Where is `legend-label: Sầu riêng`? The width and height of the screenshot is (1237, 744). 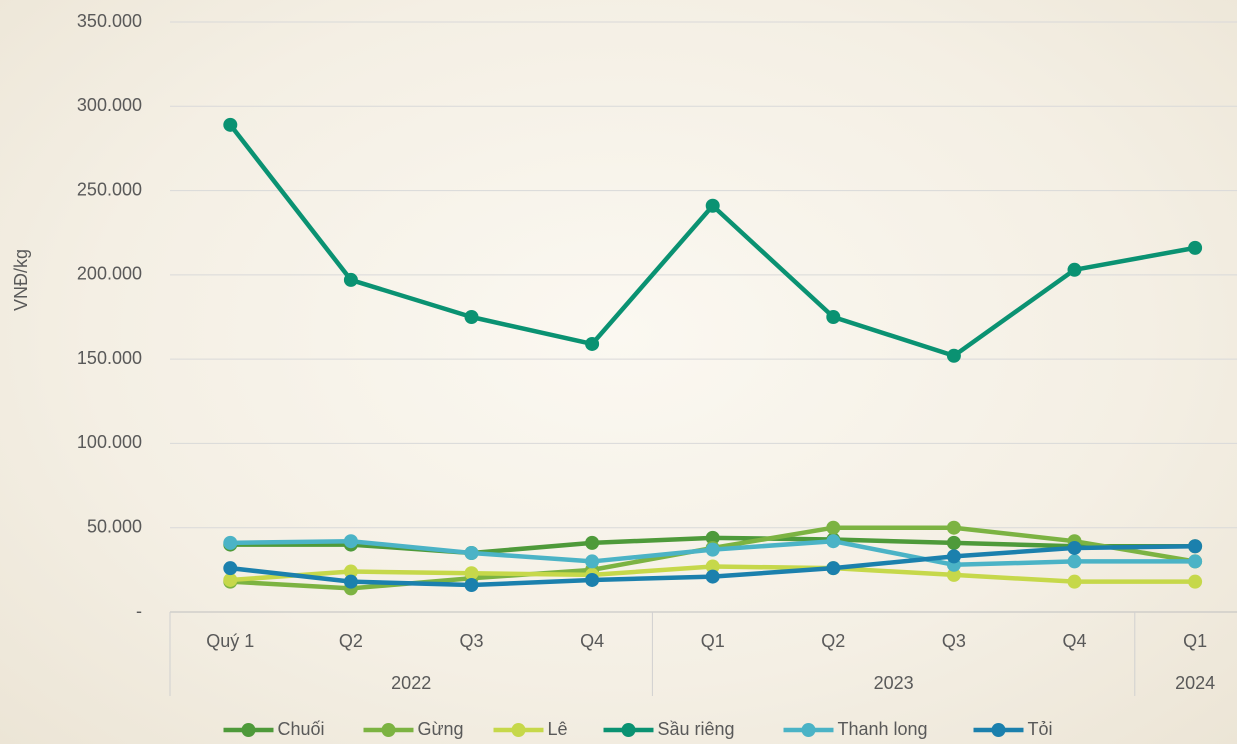
legend-label: Sầu riêng is located at coordinates (696, 729).